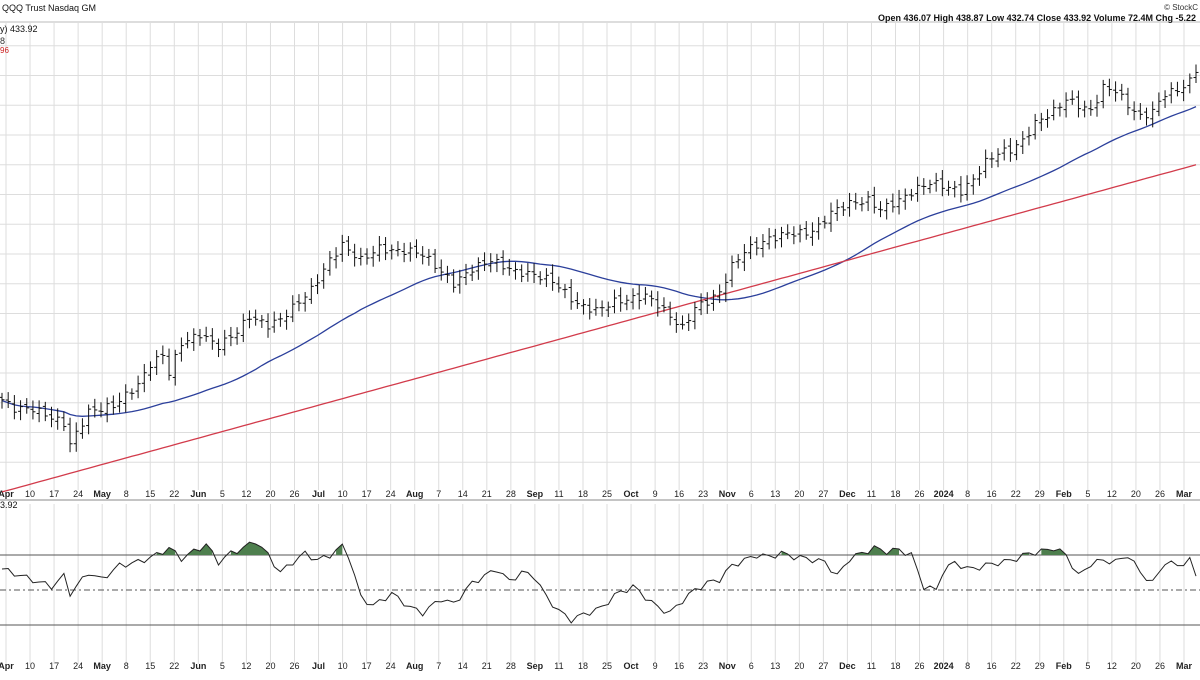  I want to click on x-tick-label: Oct, so click(631, 494).